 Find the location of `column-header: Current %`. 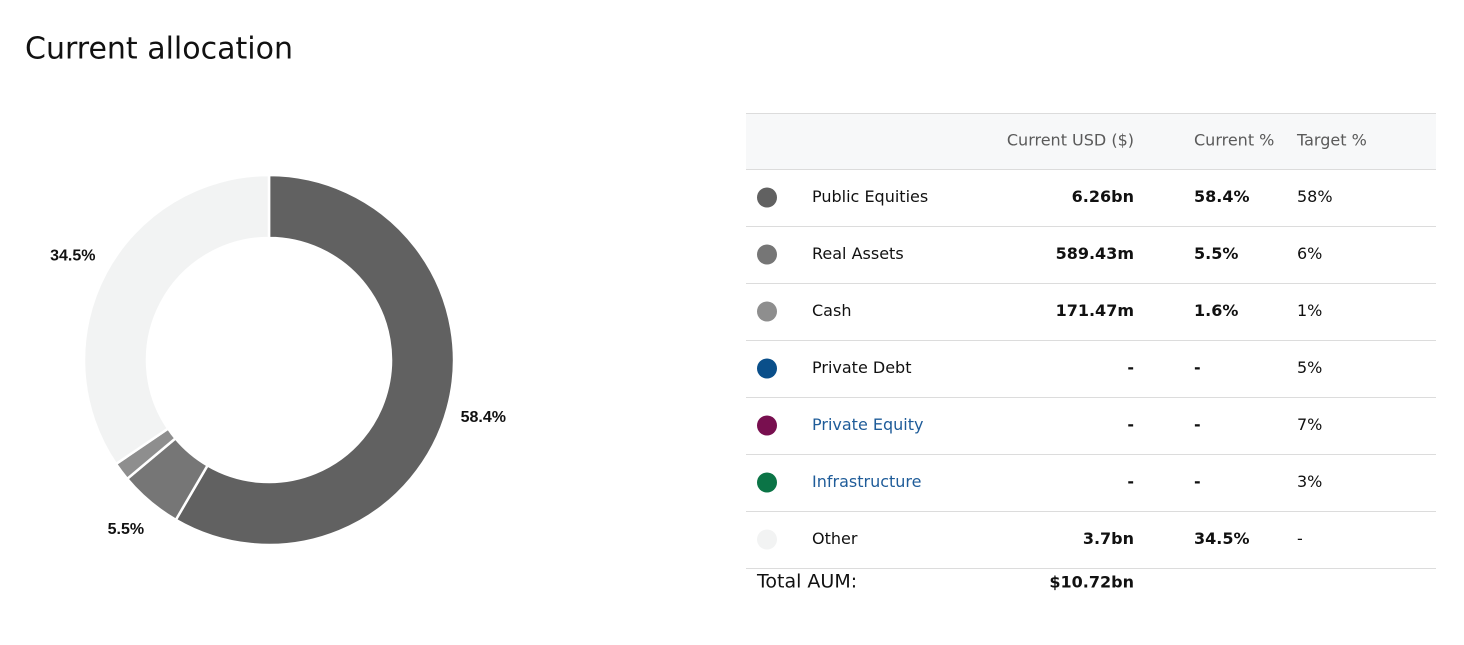

column-header: Current % is located at coordinates (1234, 140).